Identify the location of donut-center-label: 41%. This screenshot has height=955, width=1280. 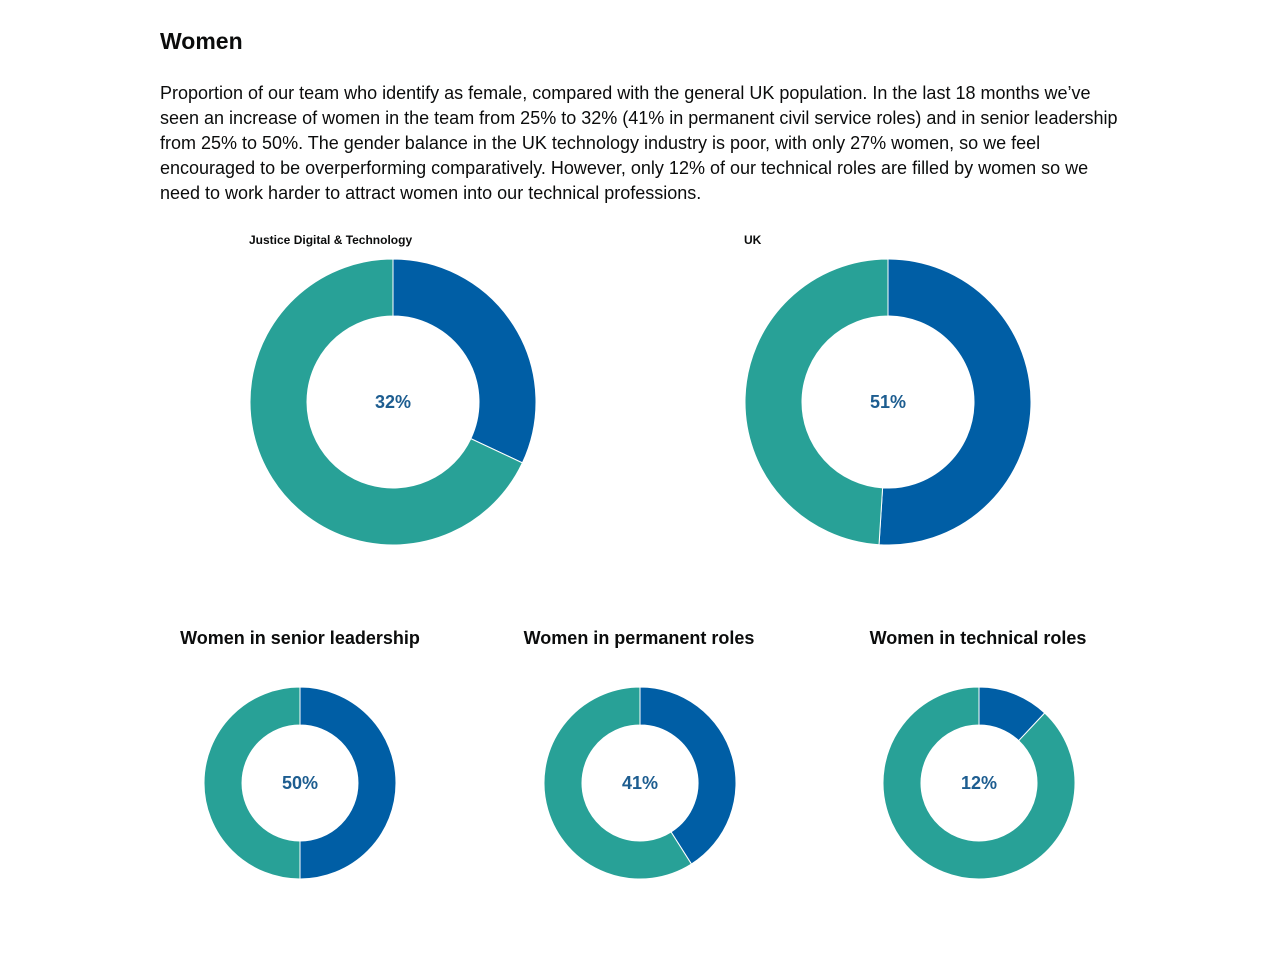
(640, 783).